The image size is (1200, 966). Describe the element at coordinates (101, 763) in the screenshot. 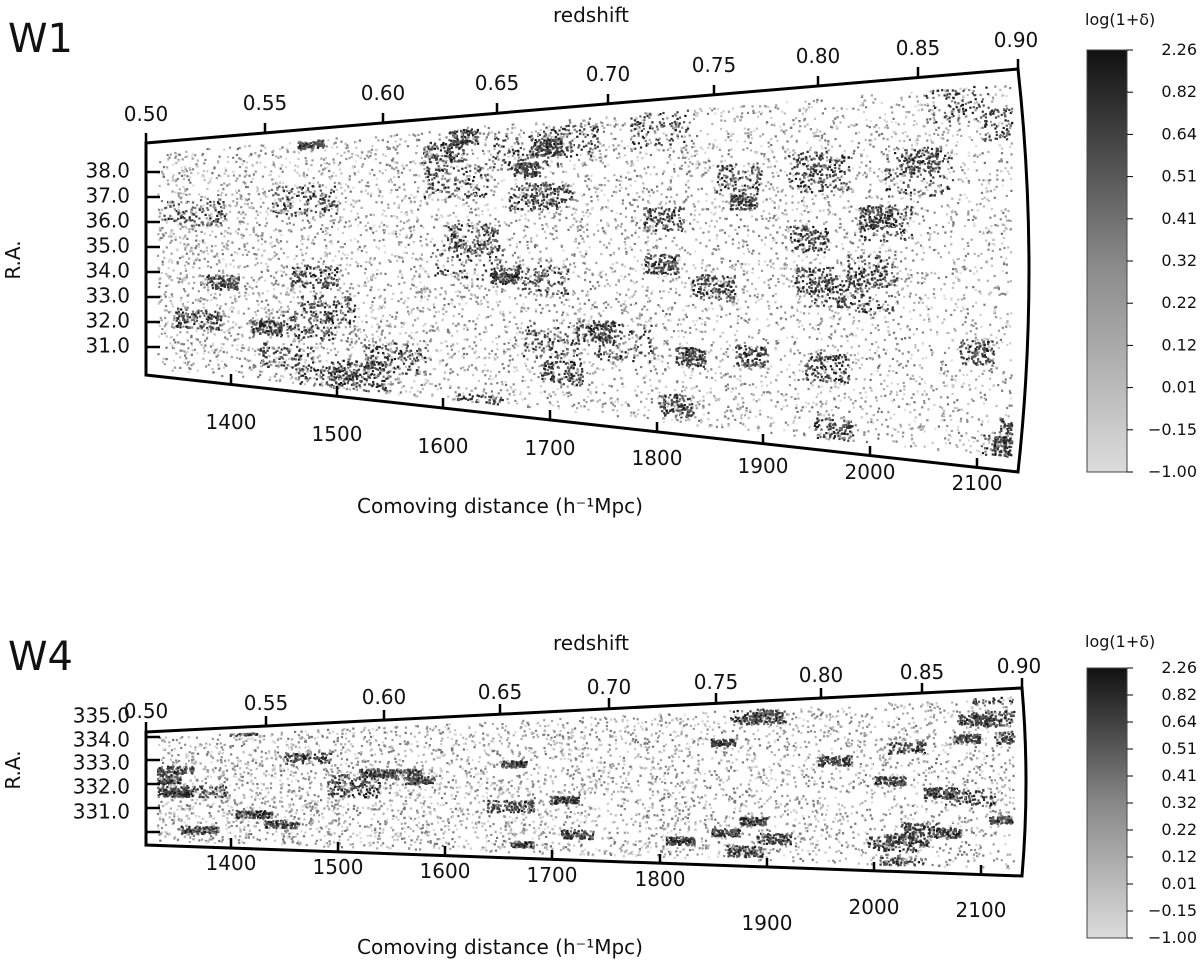

I see `ra-tick-label: 333.0` at that location.